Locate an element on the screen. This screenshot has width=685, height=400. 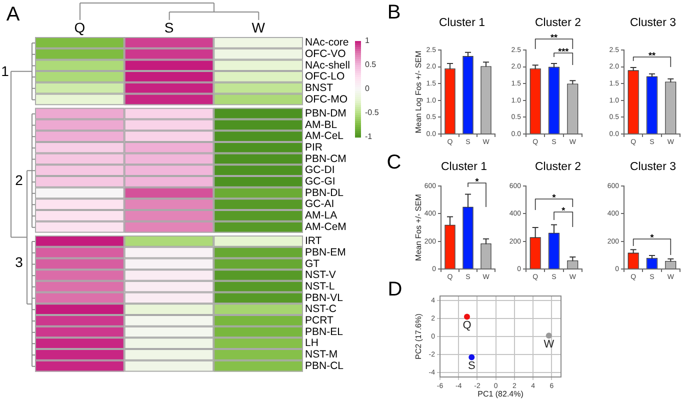
y-tick-label: LH is located at coordinates (311, 343).